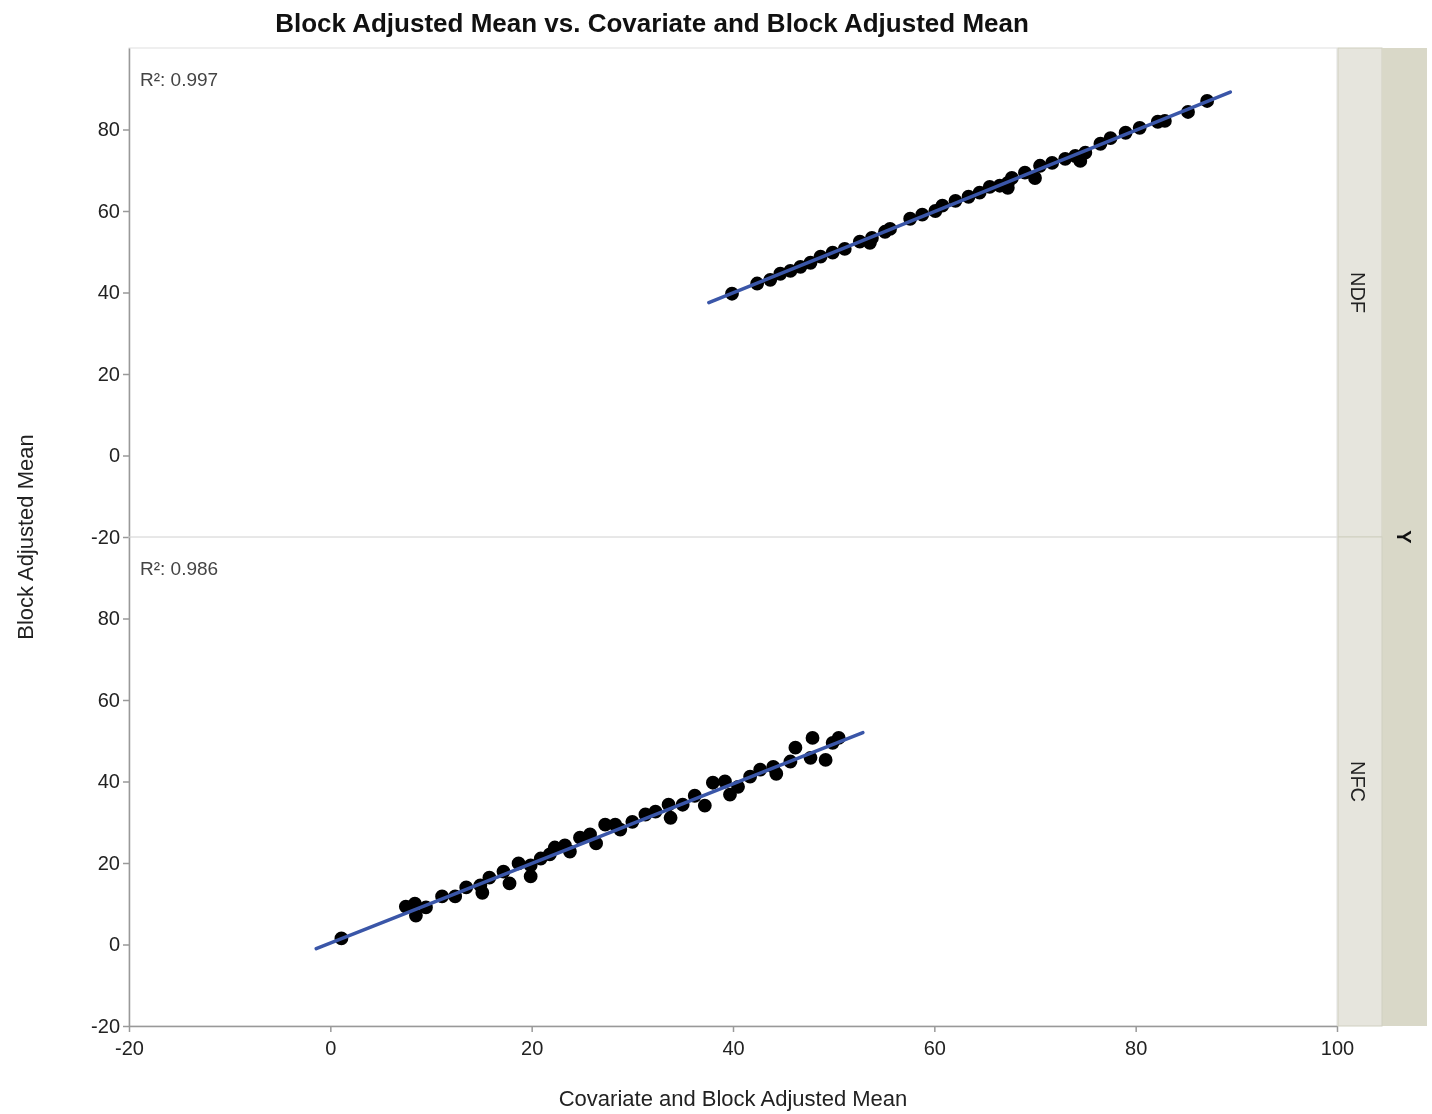 This screenshot has height=1114, width=1432. Describe the element at coordinates (179, 79) in the screenshot. I see `annotation: R²: 0.997` at that location.